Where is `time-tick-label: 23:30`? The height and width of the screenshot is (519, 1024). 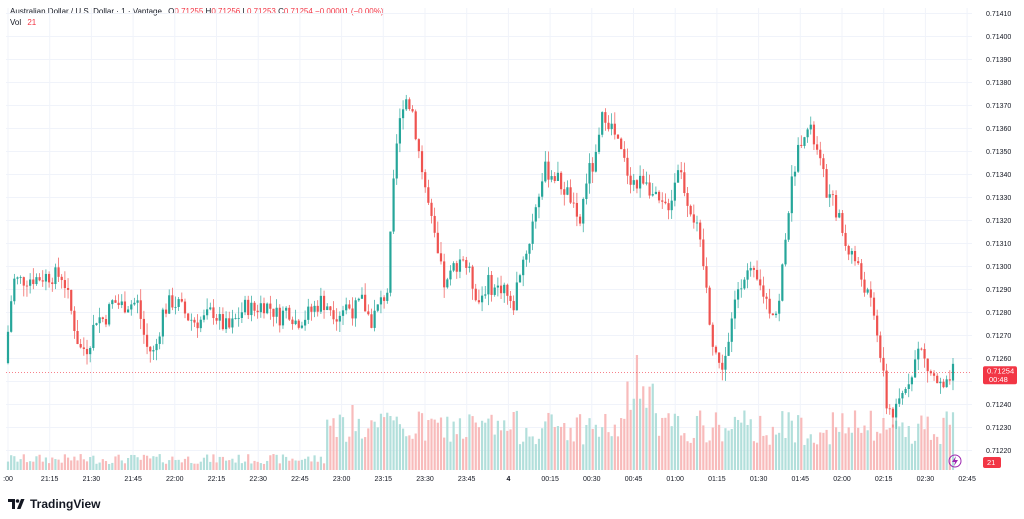
time-tick-label: 23:30 is located at coordinates (425, 479).